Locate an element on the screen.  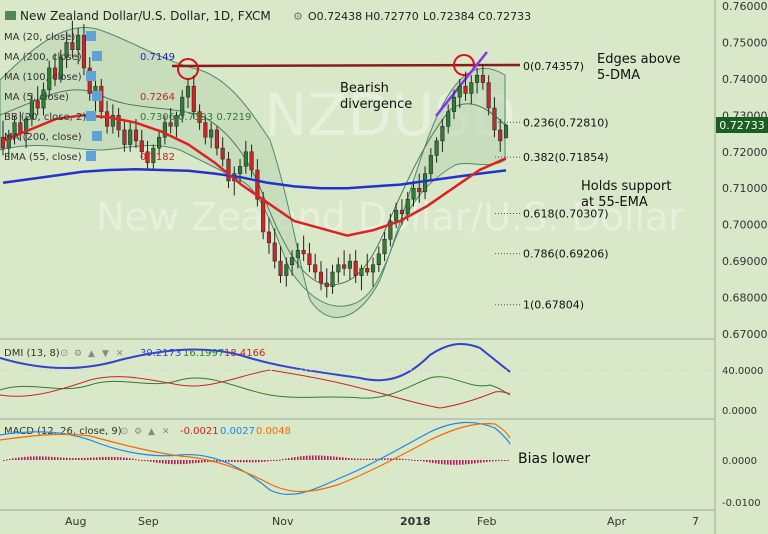
annotation-holds-support: Holds support at 55-EMA is located at coordinates (626, 194).